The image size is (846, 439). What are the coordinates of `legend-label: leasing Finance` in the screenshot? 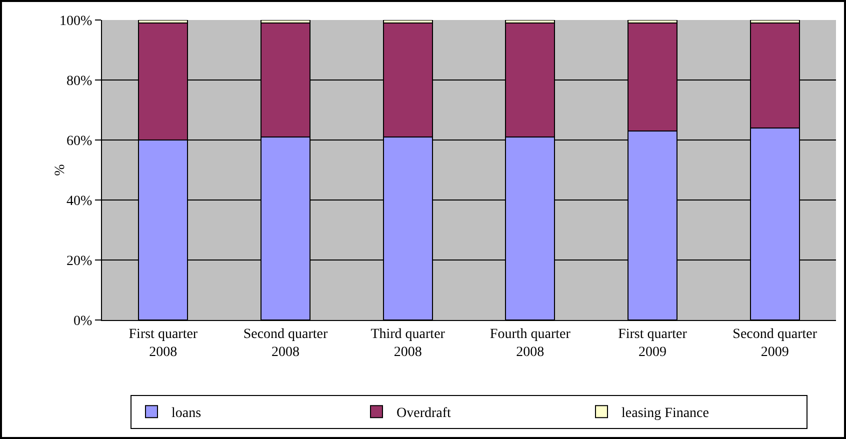 It's located at (665, 414).